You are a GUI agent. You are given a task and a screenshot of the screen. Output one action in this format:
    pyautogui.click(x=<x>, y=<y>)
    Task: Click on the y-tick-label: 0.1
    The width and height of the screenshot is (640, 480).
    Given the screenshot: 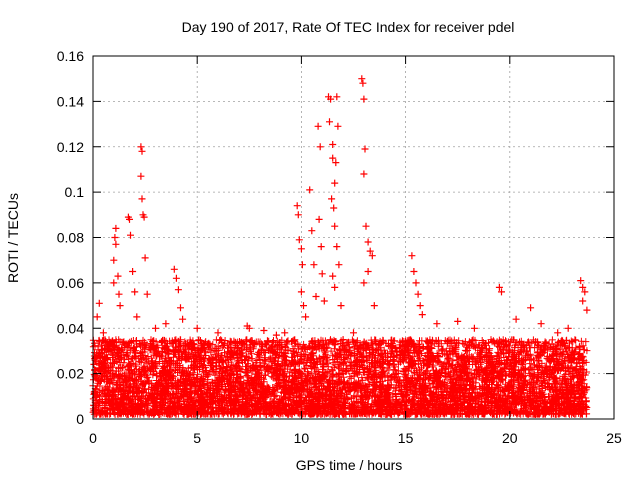 What is the action you would take?
    pyautogui.click(x=75, y=192)
    